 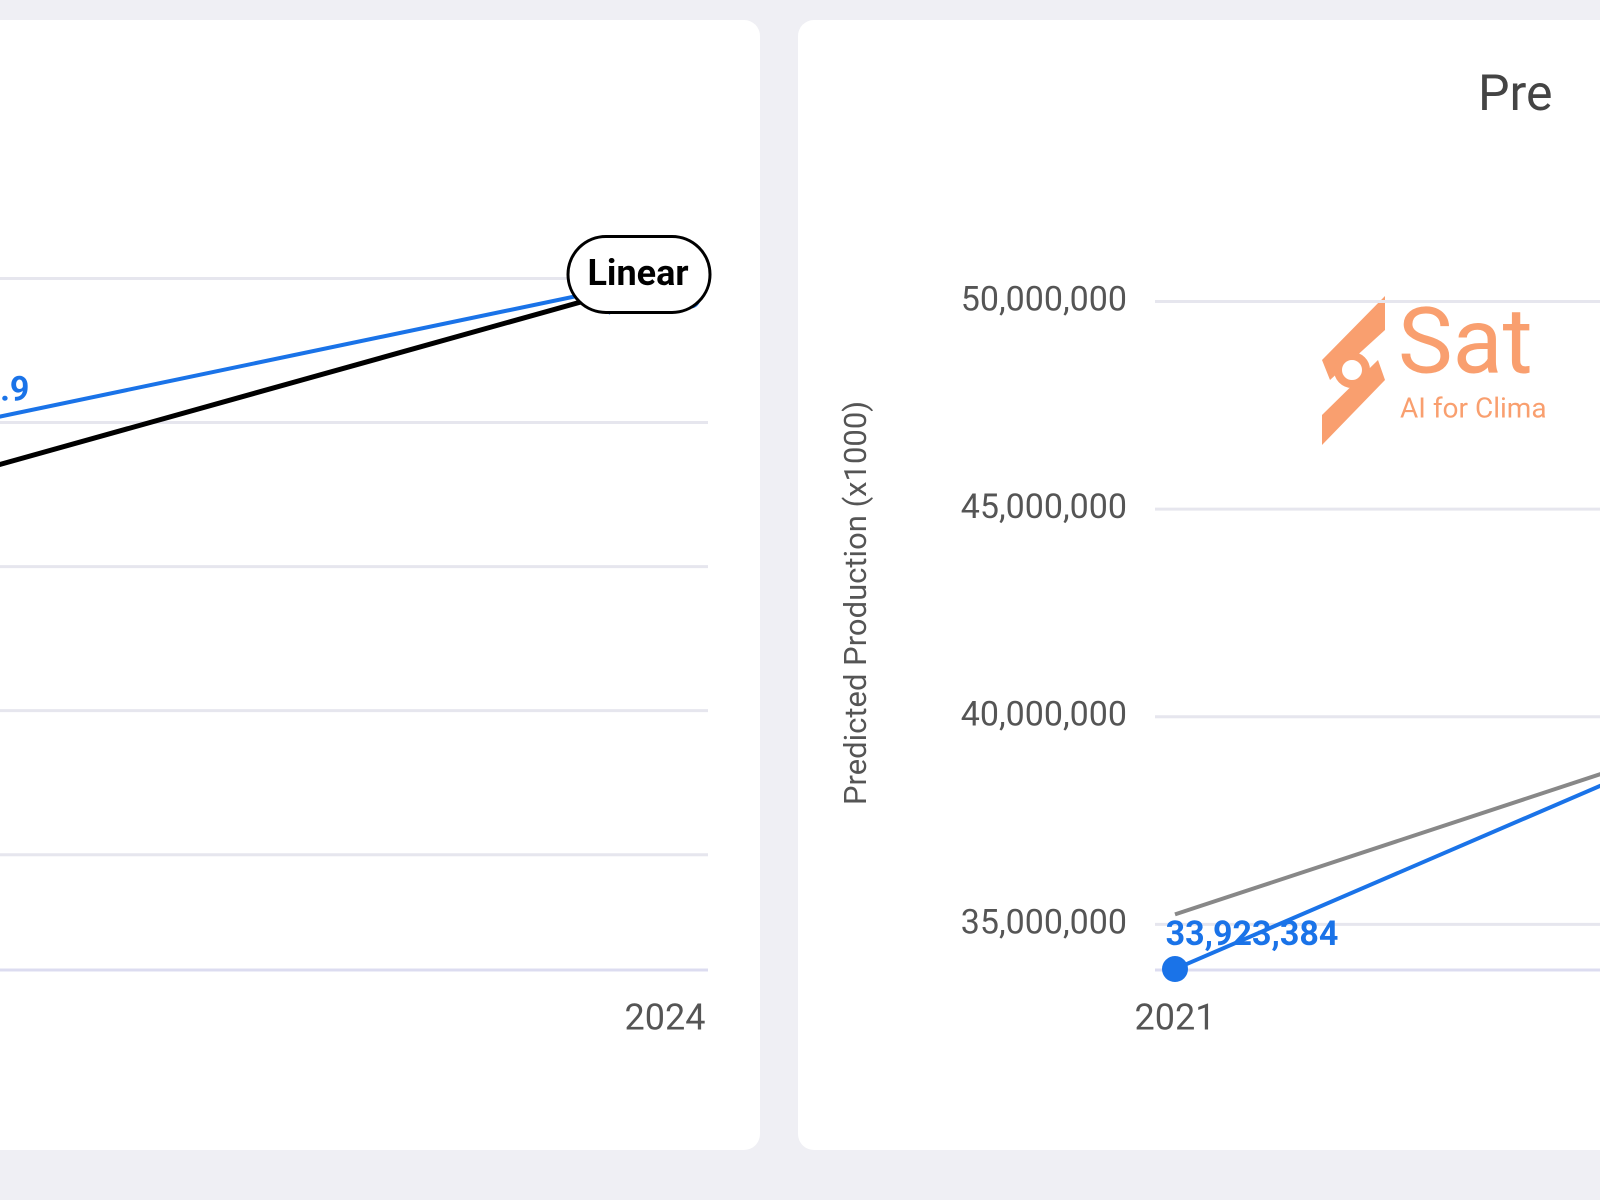 I want to click on logo, so click(x=1353, y=370).